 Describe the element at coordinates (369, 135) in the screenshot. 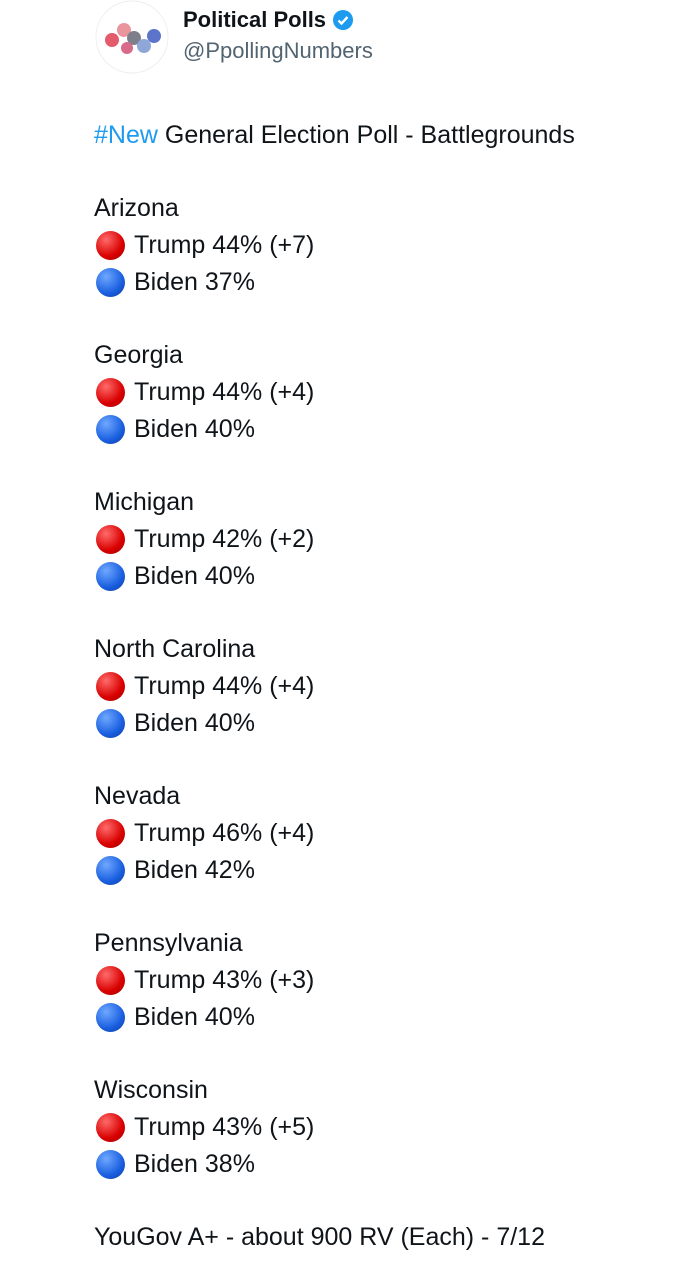

I see `headline: General Election Poll - Battlegrounds` at that location.